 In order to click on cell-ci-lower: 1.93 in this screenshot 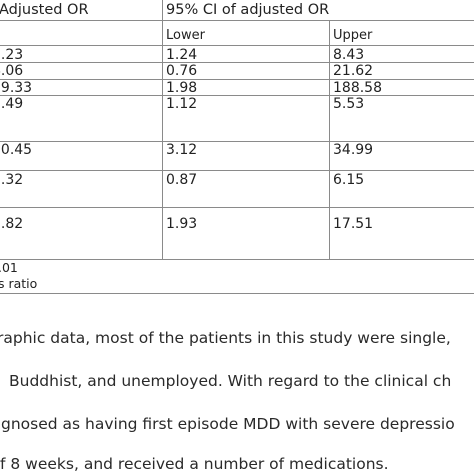, I will do `click(182, 224)`.